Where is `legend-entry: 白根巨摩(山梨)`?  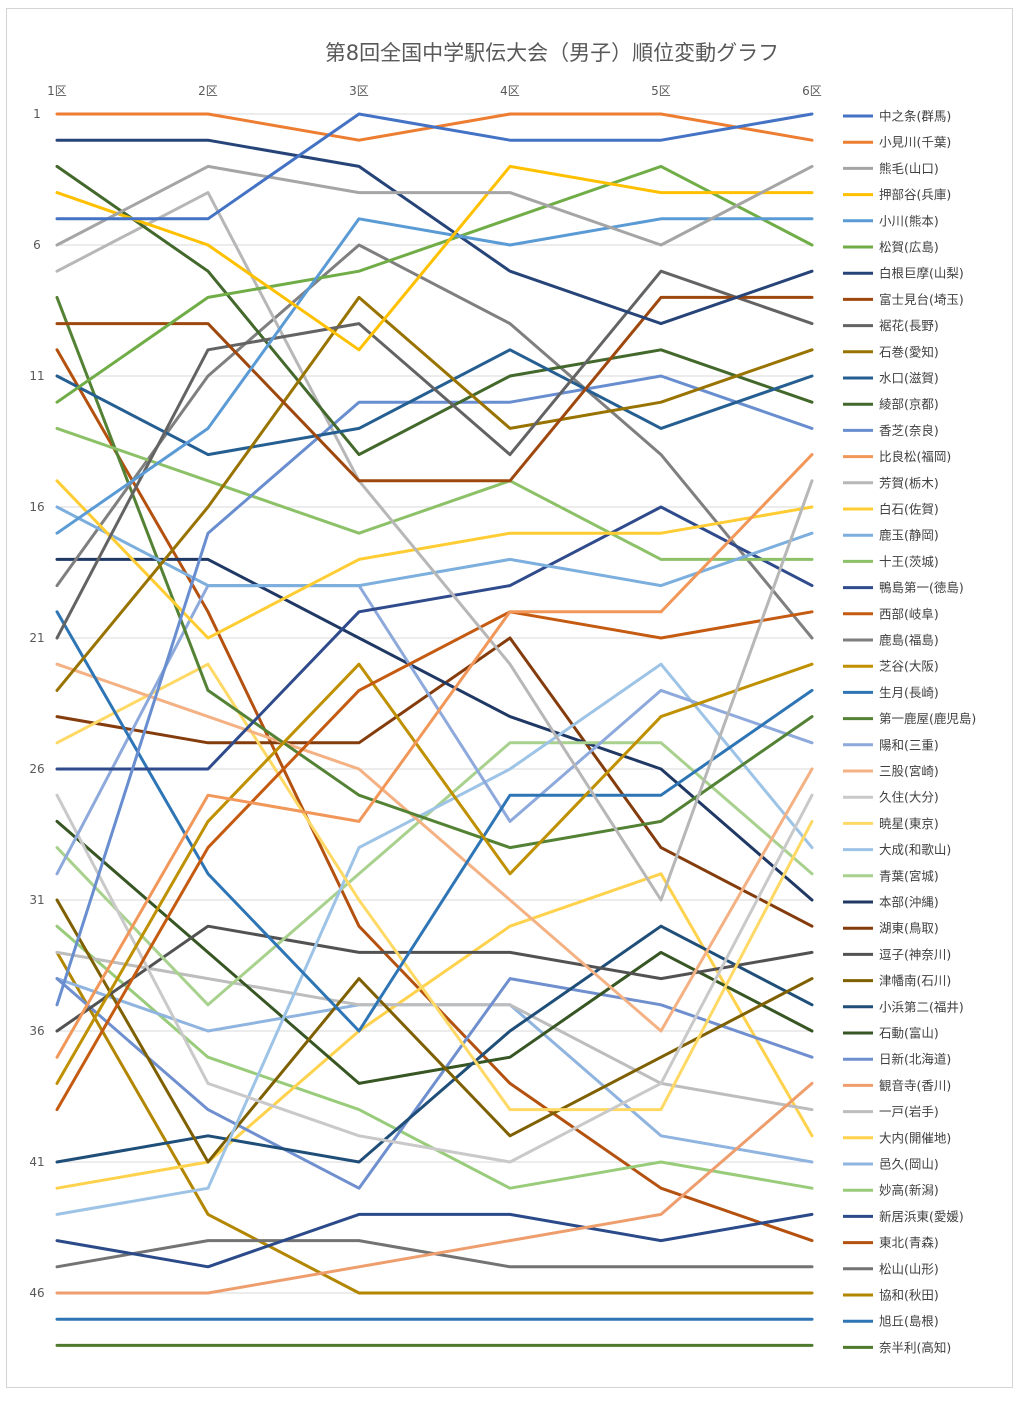
legend-entry: 白根巨摩(山梨) is located at coordinates (903, 273).